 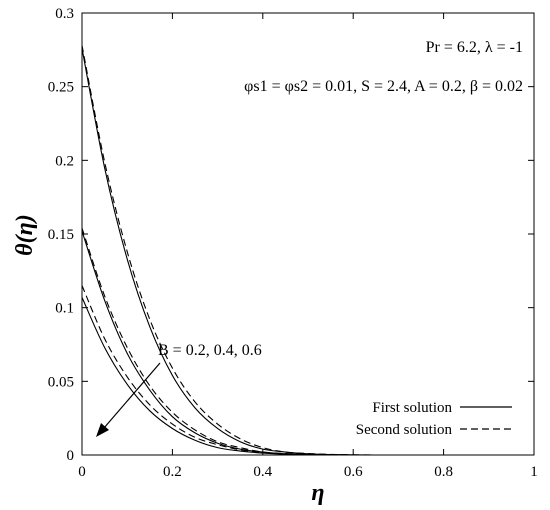 I want to click on direction-arrow, so click(x=128, y=399).